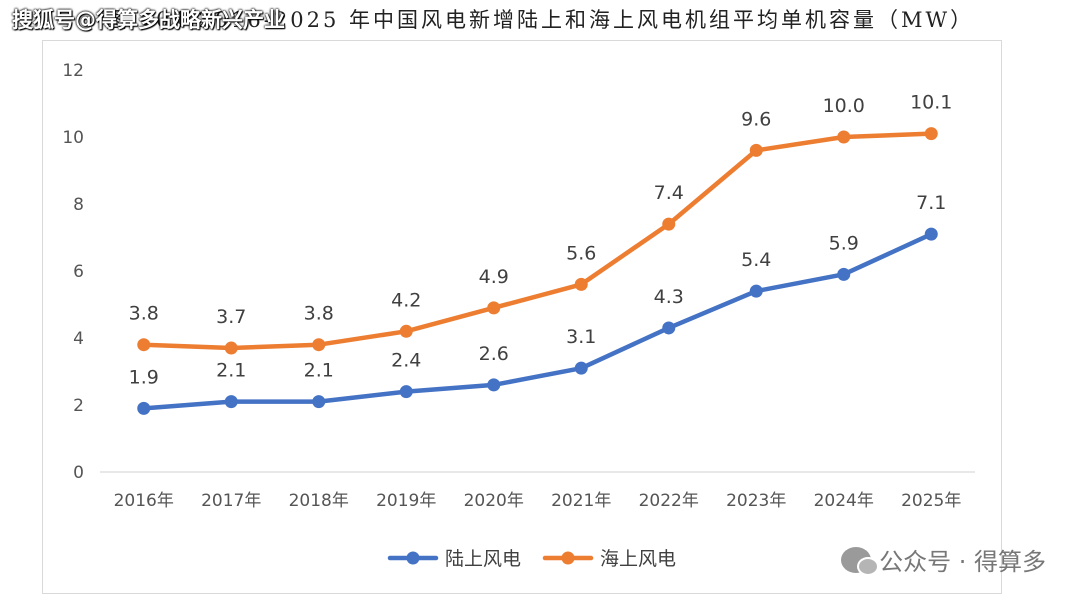 The image size is (1080, 604). Describe the element at coordinates (406, 300) in the screenshot. I see `series-2-data-label: 4.2` at that location.